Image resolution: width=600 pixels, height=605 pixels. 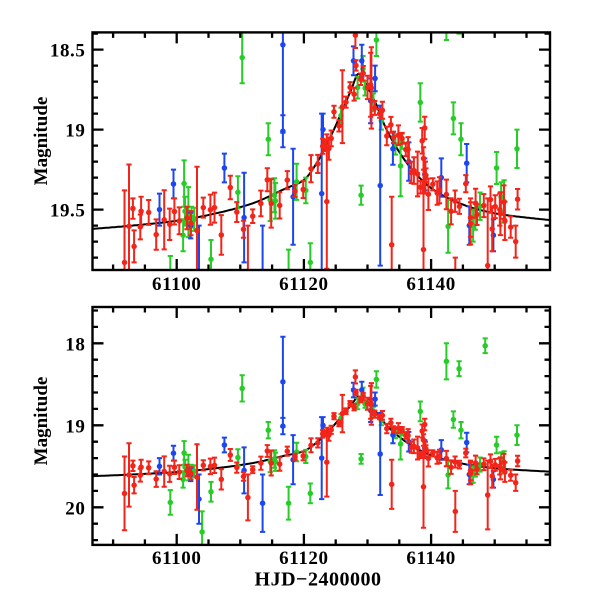 I want to click on svg-text: 18.5, so click(x=68, y=51).